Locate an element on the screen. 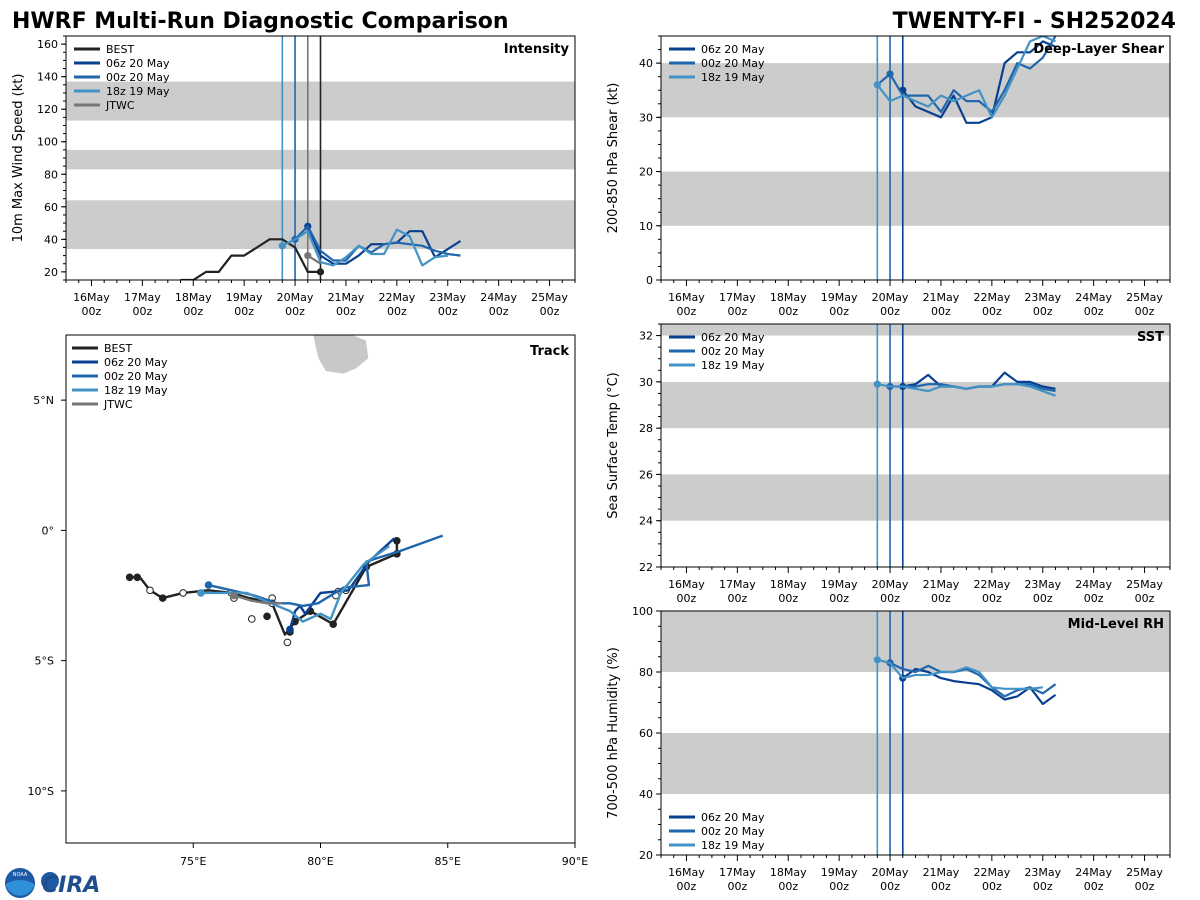 This screenshot has height=900, width=1200. rh-xtick-label: 18May is located at coordinates (788, 872).